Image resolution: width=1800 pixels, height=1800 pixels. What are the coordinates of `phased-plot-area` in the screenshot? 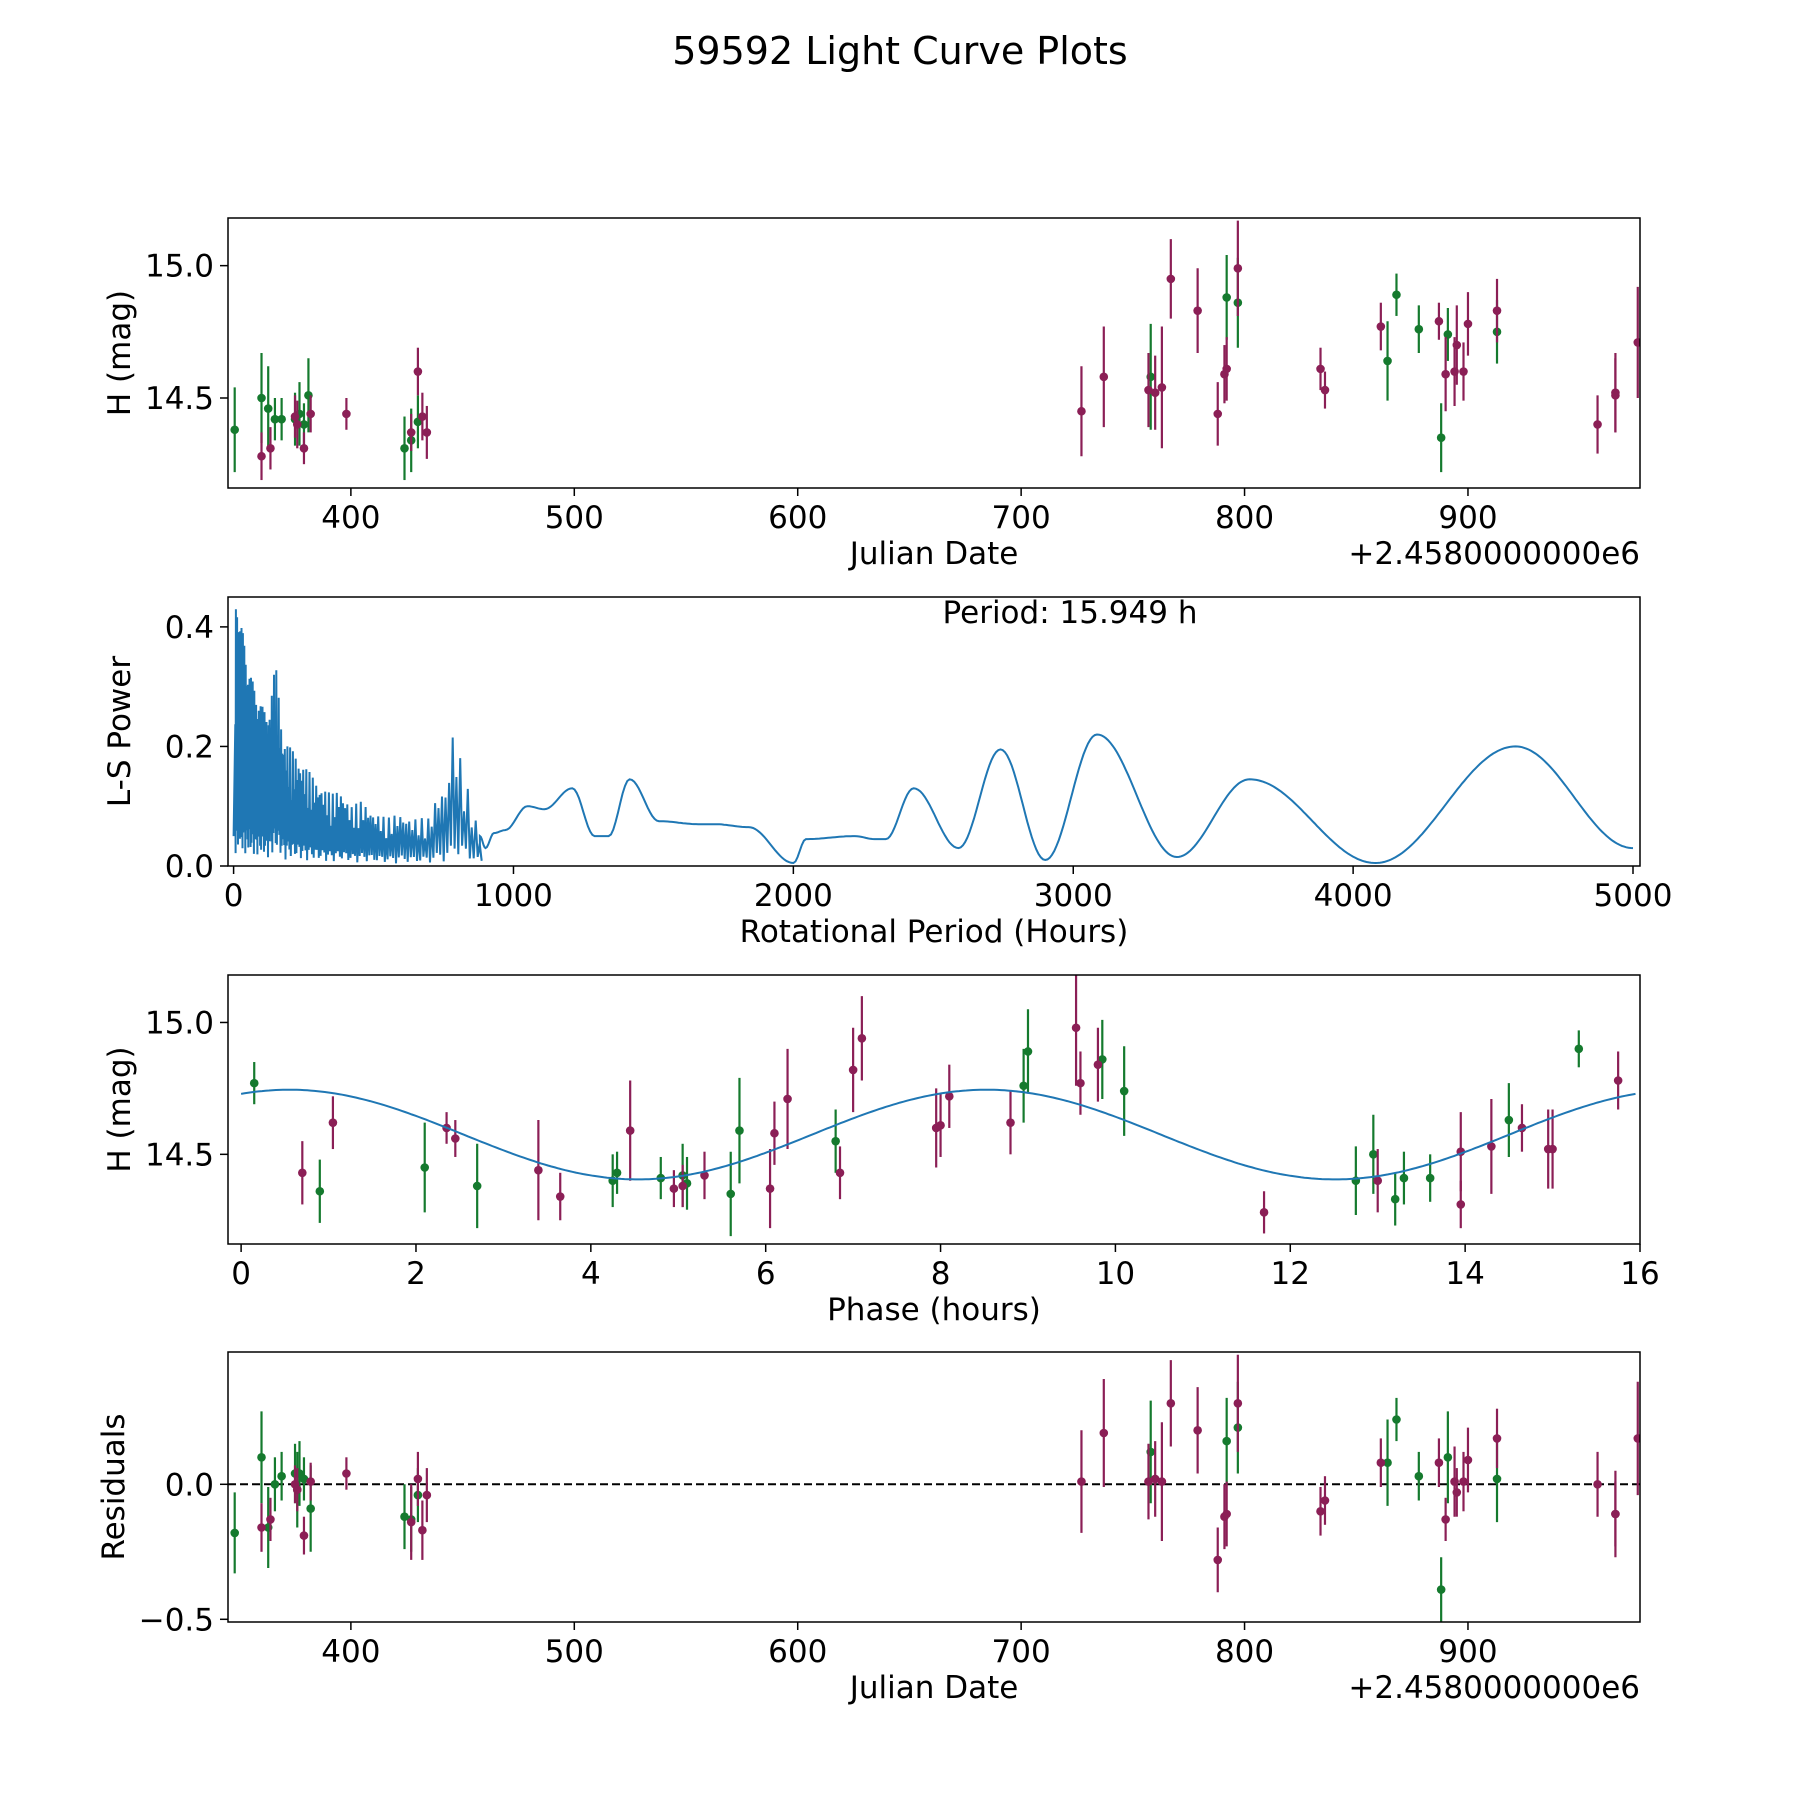 It's located at (938, 1106).